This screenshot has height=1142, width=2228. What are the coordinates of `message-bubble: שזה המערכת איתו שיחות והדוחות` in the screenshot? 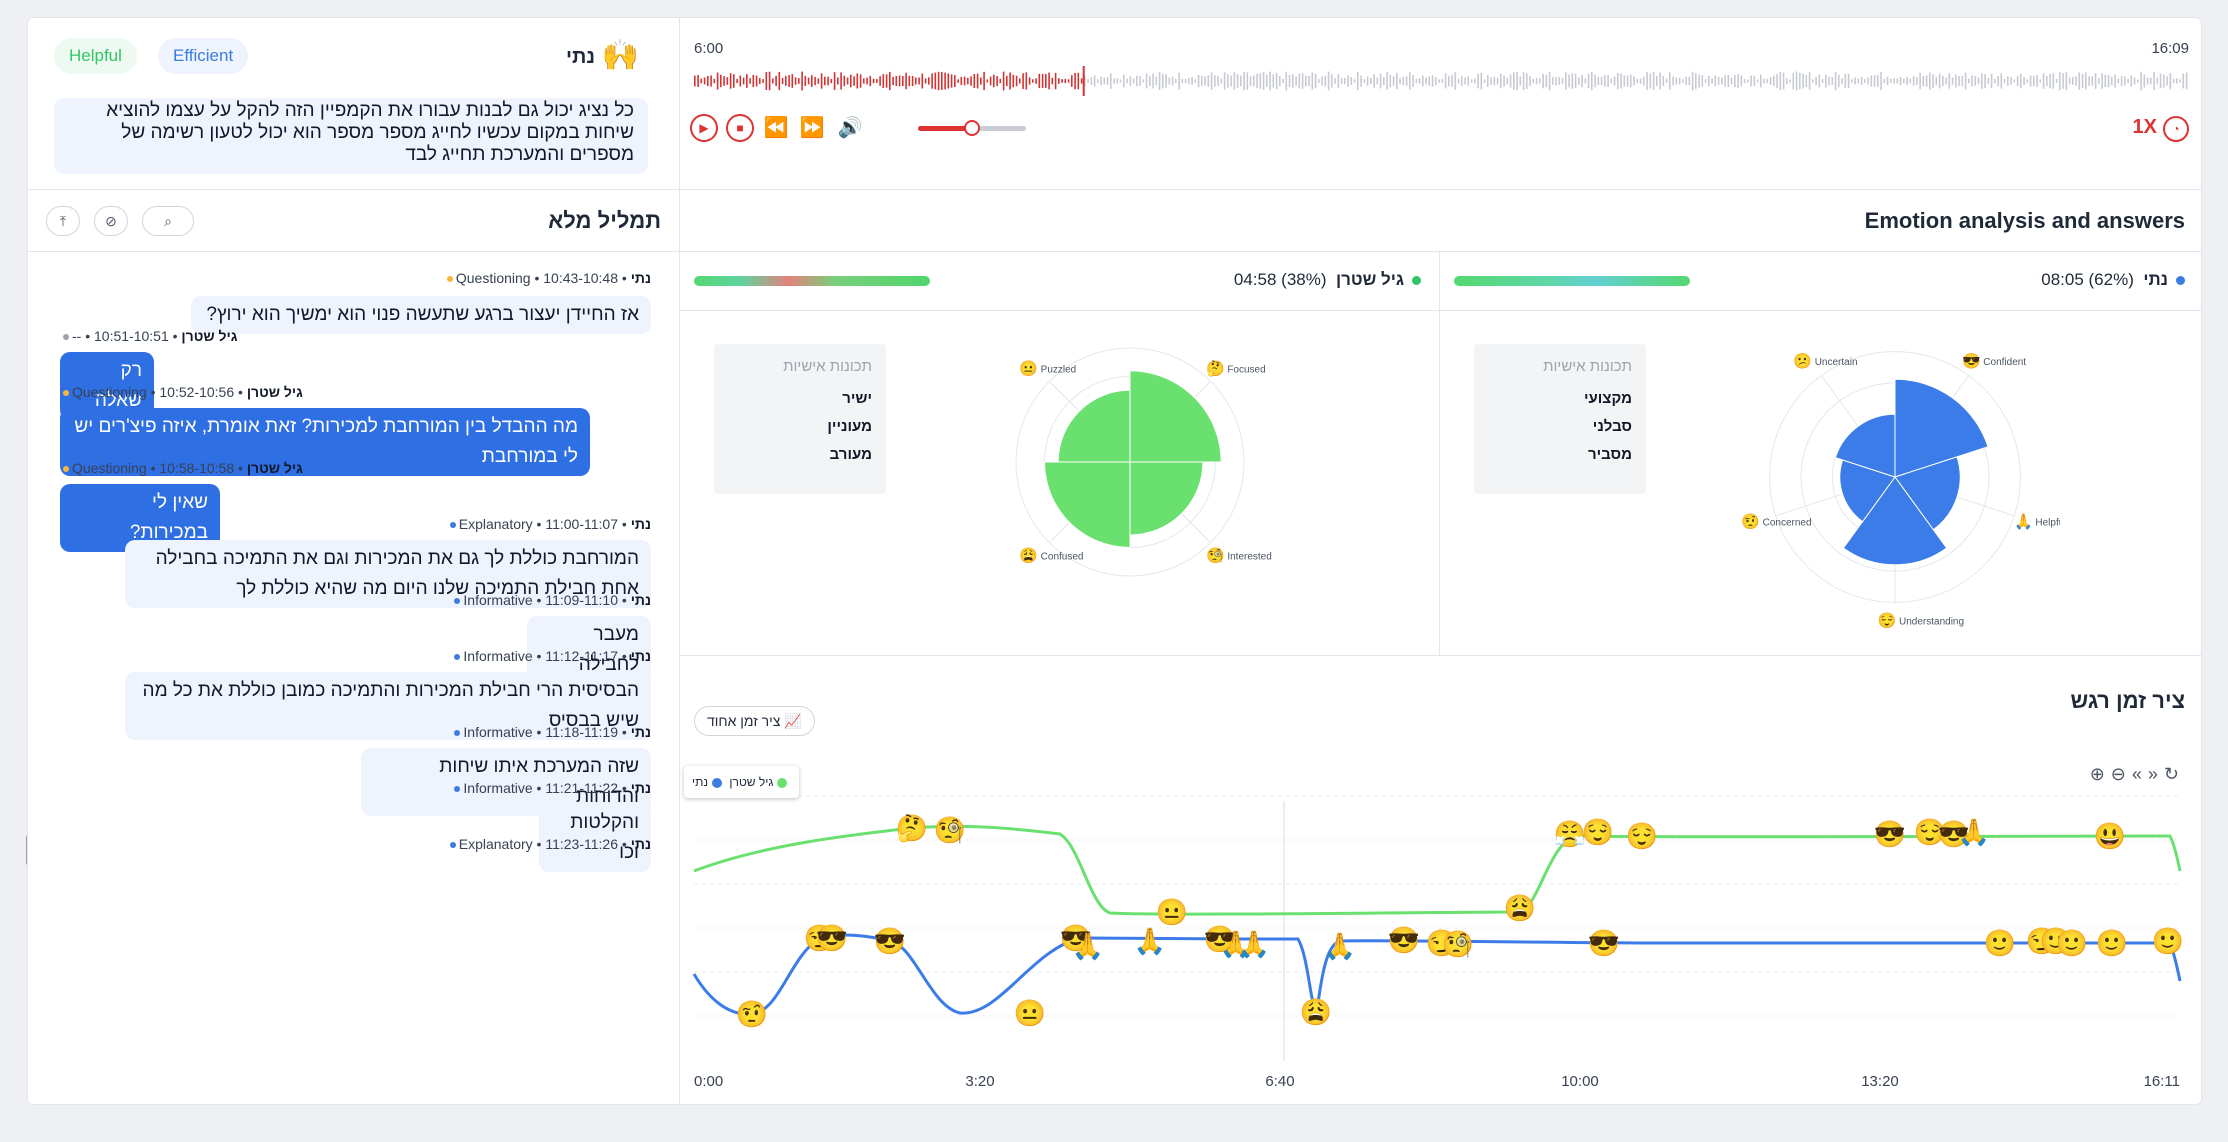 It's located at (506, 782).